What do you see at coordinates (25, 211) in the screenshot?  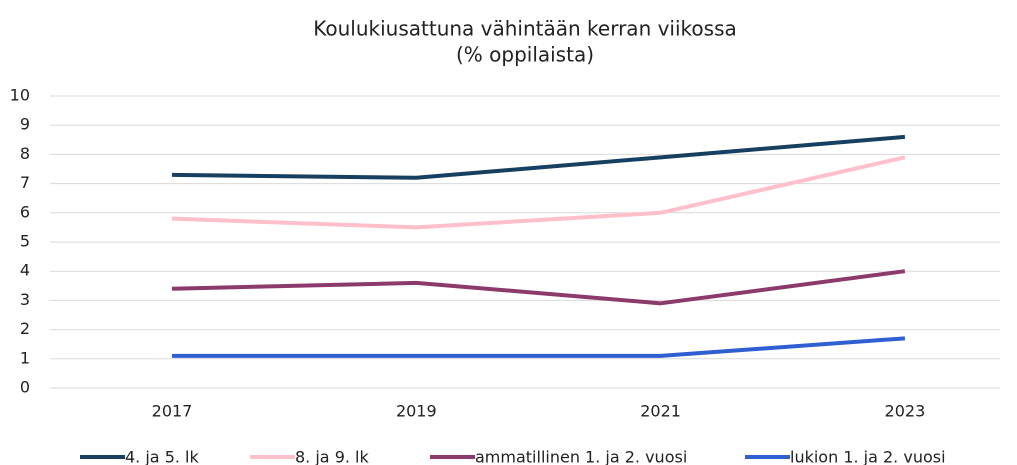 I see `y-tick-label: 6` at bounding box center [25, 211].